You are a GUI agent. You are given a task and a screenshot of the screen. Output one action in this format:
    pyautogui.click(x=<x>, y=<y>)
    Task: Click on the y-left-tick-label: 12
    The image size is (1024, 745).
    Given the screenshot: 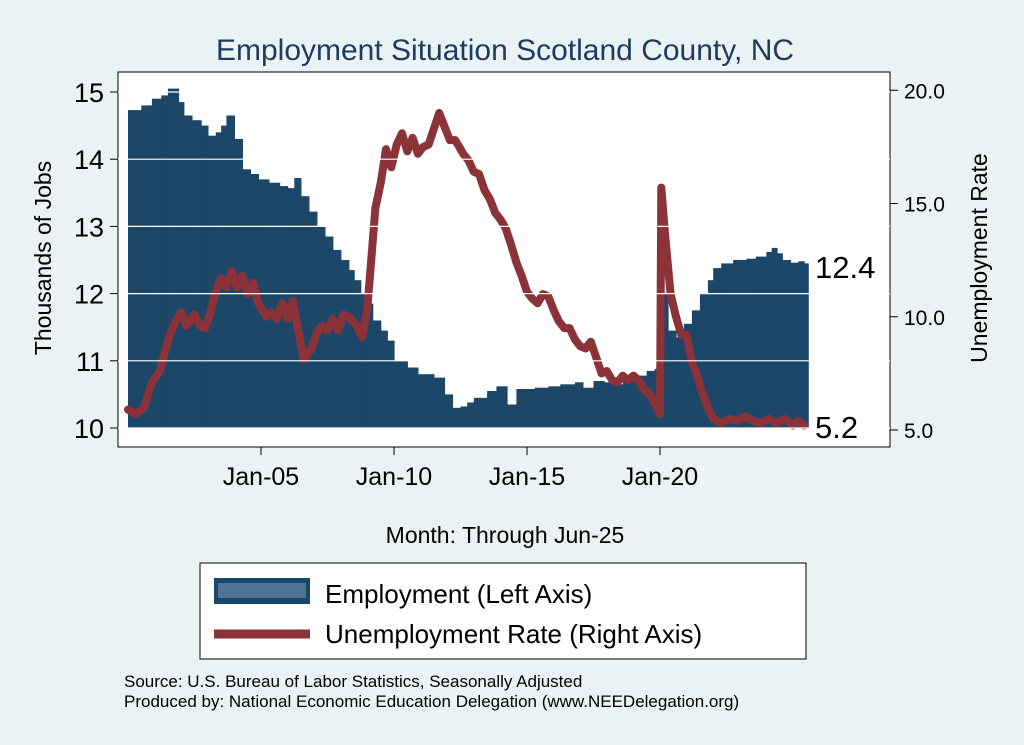 What is the action you would take?
    pyautogui.click(x=89, y=295)
    